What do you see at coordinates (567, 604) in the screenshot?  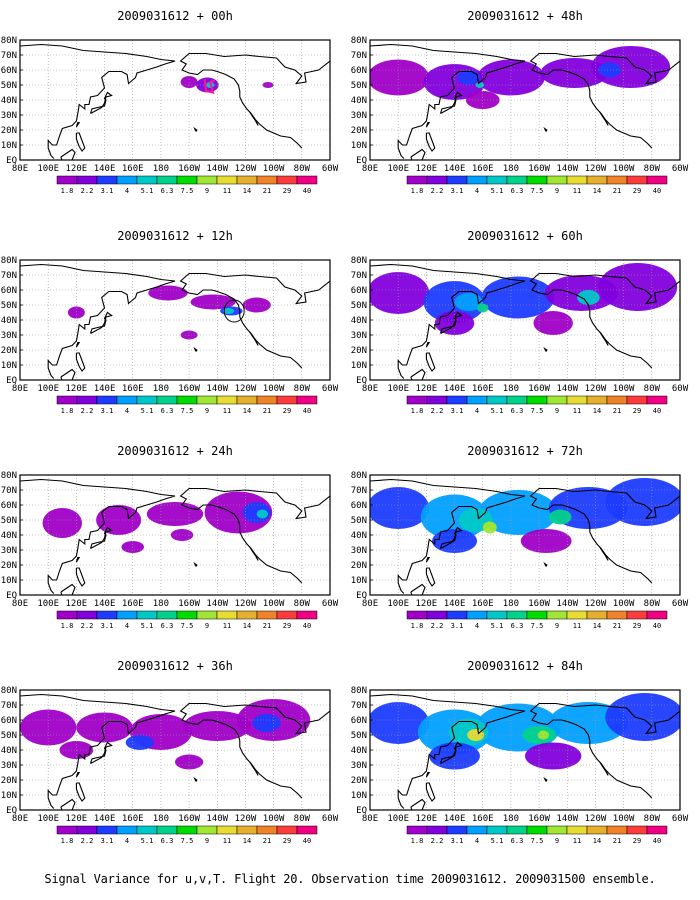 I see `lon-tick-label: 140W` at bounding box center [567, 604].